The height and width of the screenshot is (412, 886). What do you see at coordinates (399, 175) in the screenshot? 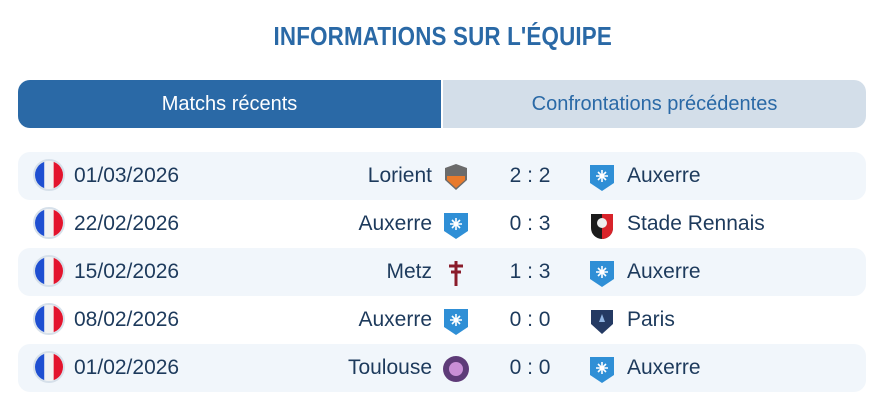
I see `home-team-name: Lorient` at bounding box center [399, 175].